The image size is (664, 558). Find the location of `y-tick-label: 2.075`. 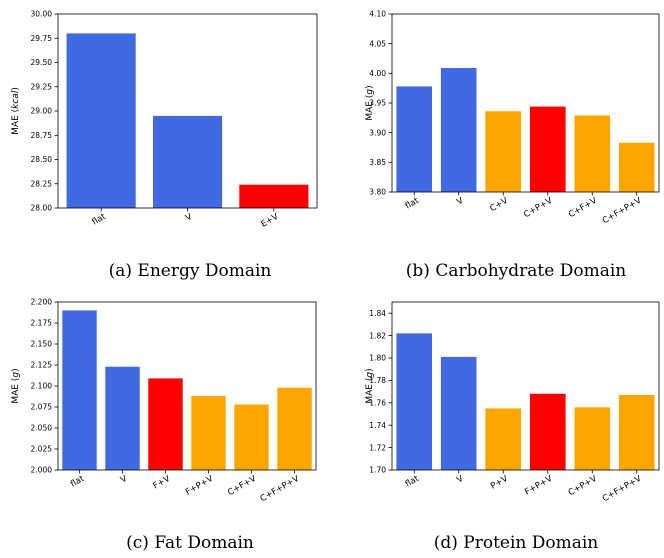

y-tick-label: 2.075 is located at coordinates (42, 407).